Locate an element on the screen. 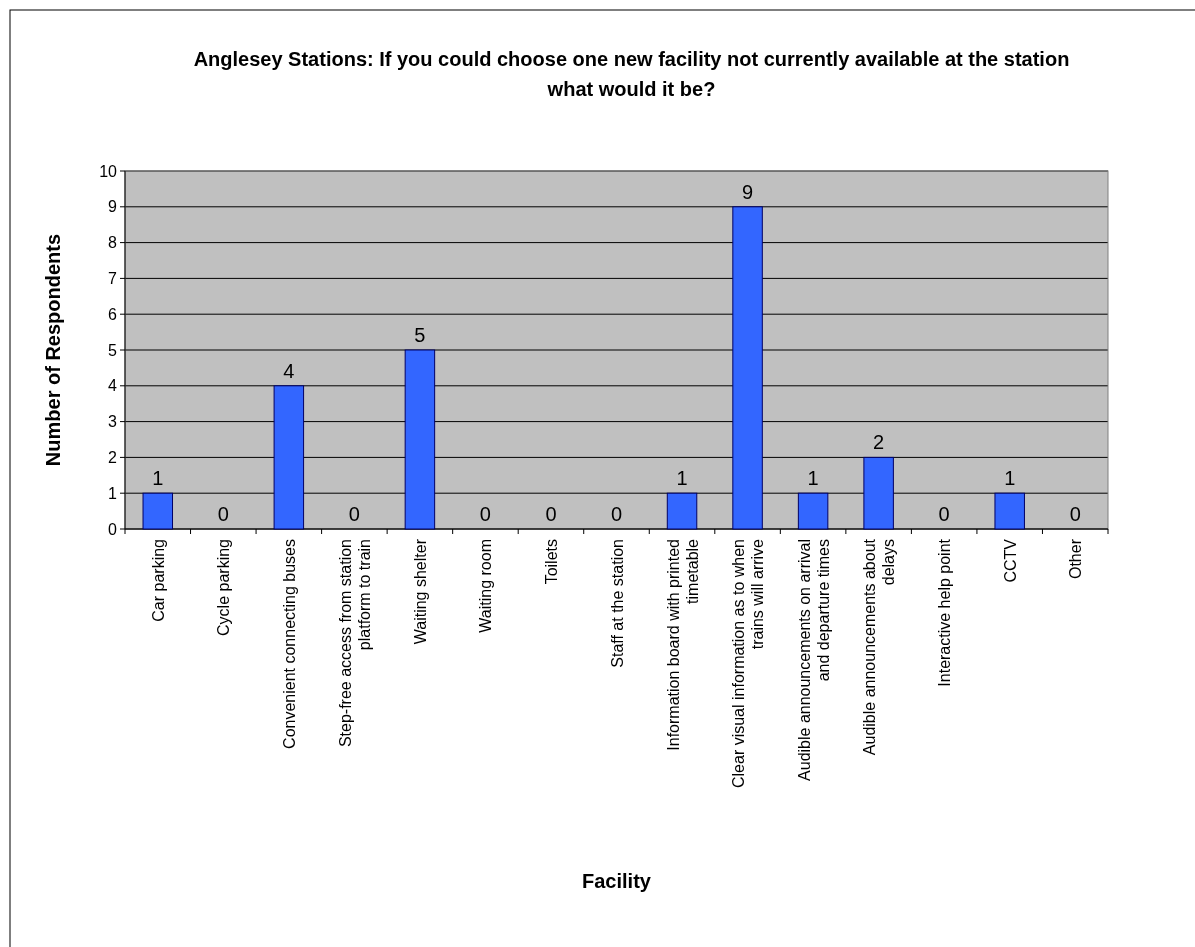 The width and height of the screenshot is (1195, 947). y-tick-label: 2 is located at coordinates (113, 457).